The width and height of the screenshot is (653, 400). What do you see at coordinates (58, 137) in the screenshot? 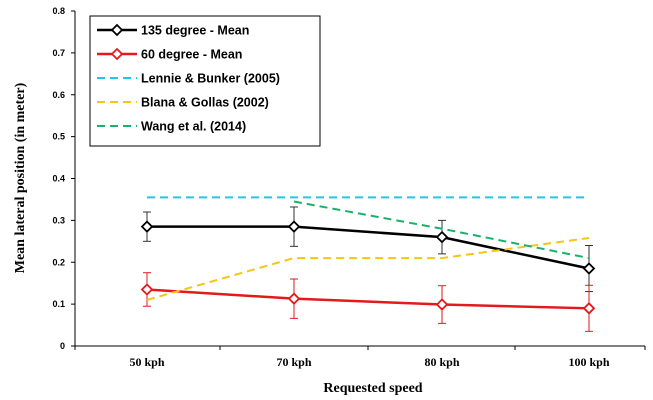
I see `y-tick-label: 0.5` at bounding box center [58, 137].